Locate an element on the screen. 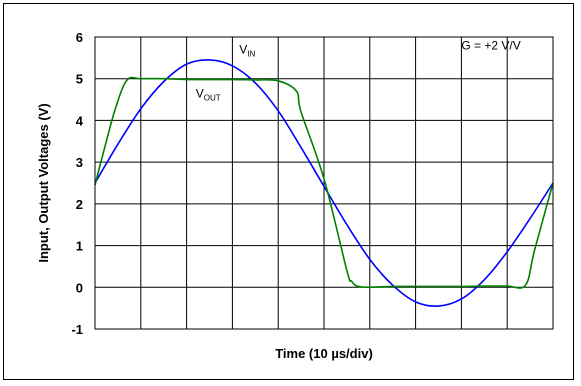  y-tick-label: 2 is located at coordinates (79, 204).